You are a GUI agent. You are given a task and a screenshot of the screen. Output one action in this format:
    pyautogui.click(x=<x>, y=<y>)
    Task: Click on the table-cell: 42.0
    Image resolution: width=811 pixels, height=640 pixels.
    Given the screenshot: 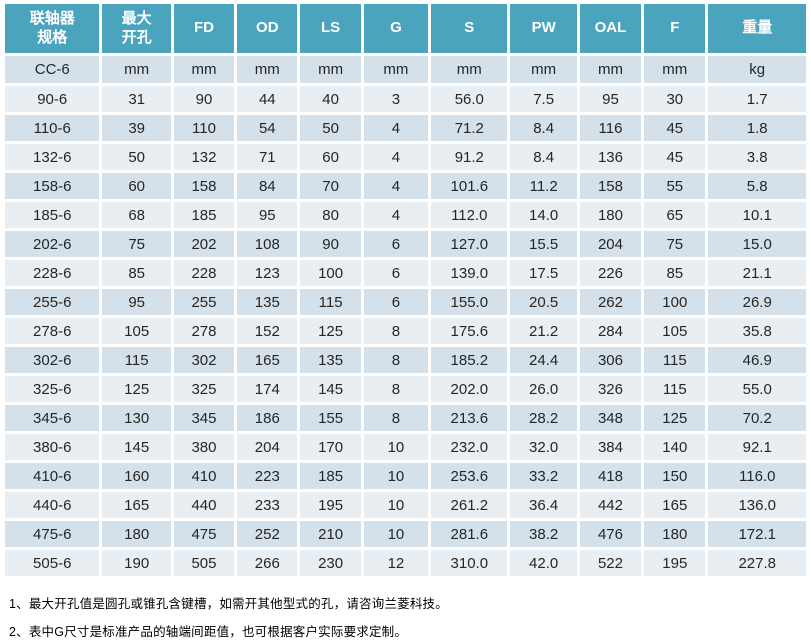 What is the action you would take?
    pyautogui.click(x=543, y=563)
    